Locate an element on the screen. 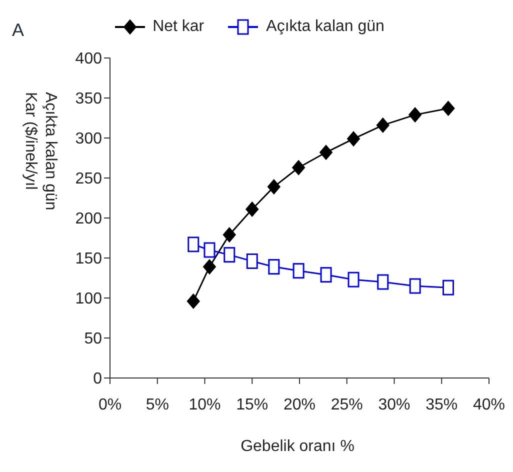 This screenshot has height=472, width=513. y-tick-label: 200 is located at coordinates (88, 219).